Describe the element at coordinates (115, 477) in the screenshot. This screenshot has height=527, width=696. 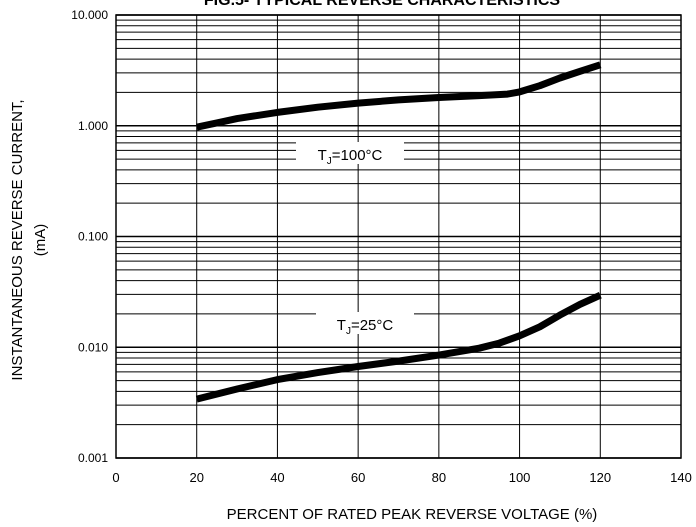
I see `x-tick-label: 0` at that location.